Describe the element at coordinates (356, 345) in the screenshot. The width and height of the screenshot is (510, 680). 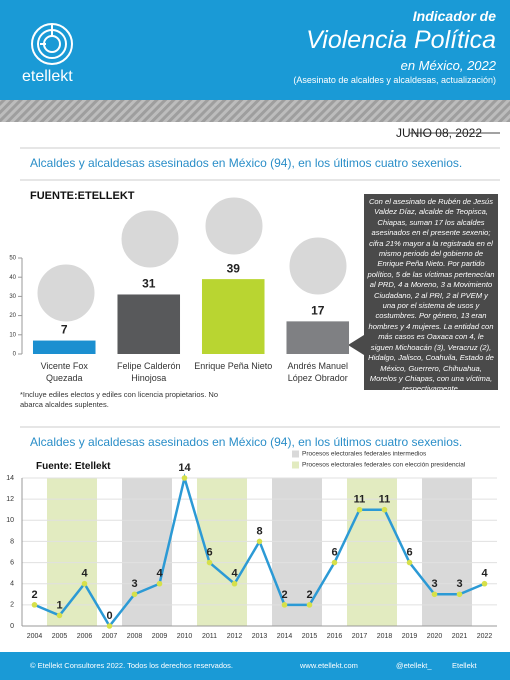
I see `note-arrow` at that location.